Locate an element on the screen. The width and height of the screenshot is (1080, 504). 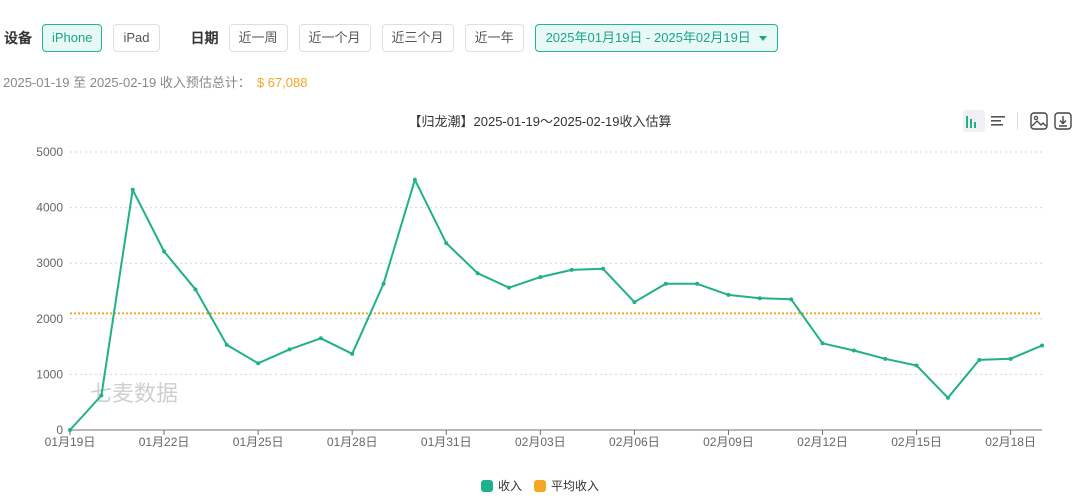
y-tick-label: 3000 is located at coordinates (49, 263).